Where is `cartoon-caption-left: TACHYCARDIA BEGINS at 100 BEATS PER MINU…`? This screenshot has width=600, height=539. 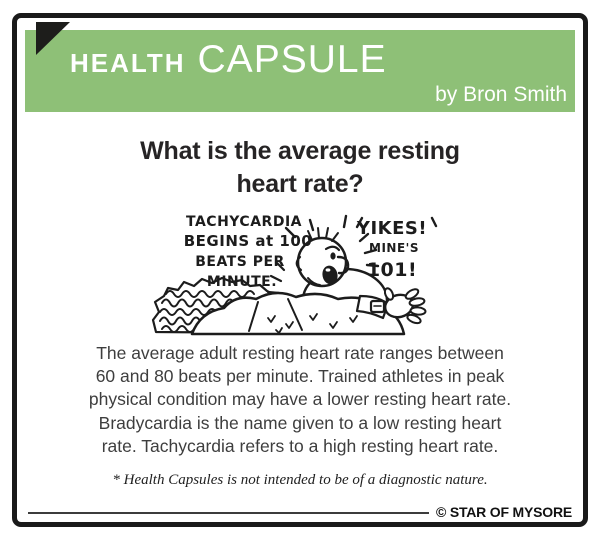 cartoon-caption-left: TACHYCARDIA BEGINS at 100 BEATS PER MINU… is located at coordinates (248, 252).